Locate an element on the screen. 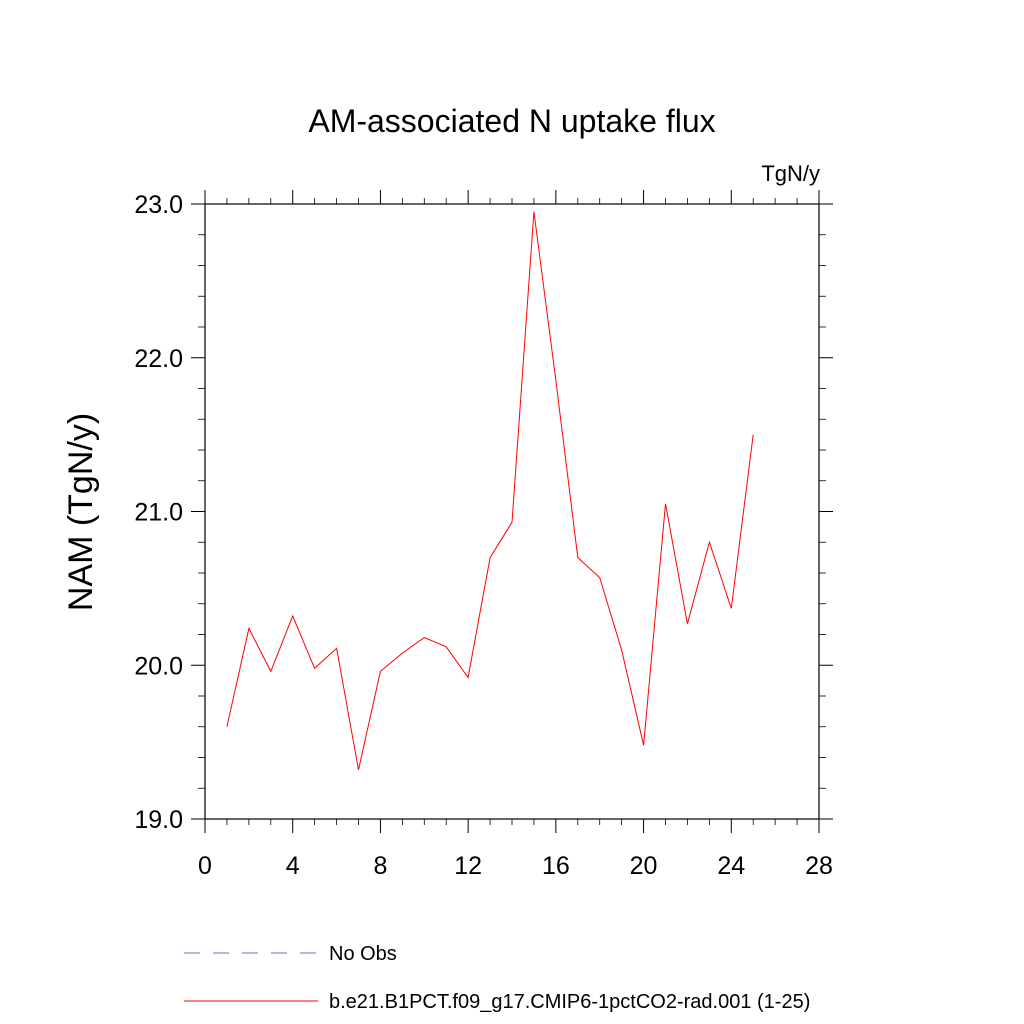  x-tick-label: 12 is located at coordinates (468, 866).